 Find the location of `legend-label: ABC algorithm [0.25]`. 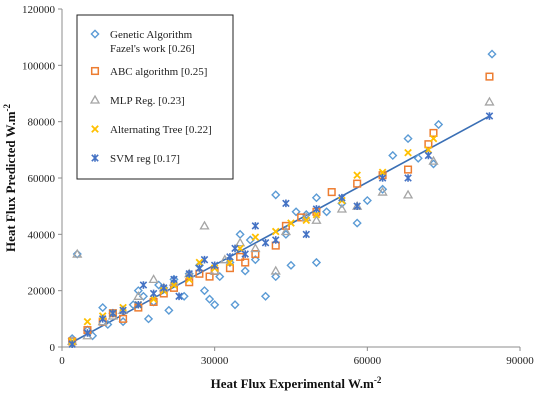

legend-label: ABC algorithm [0.25] is located at coordinates (158, 72).